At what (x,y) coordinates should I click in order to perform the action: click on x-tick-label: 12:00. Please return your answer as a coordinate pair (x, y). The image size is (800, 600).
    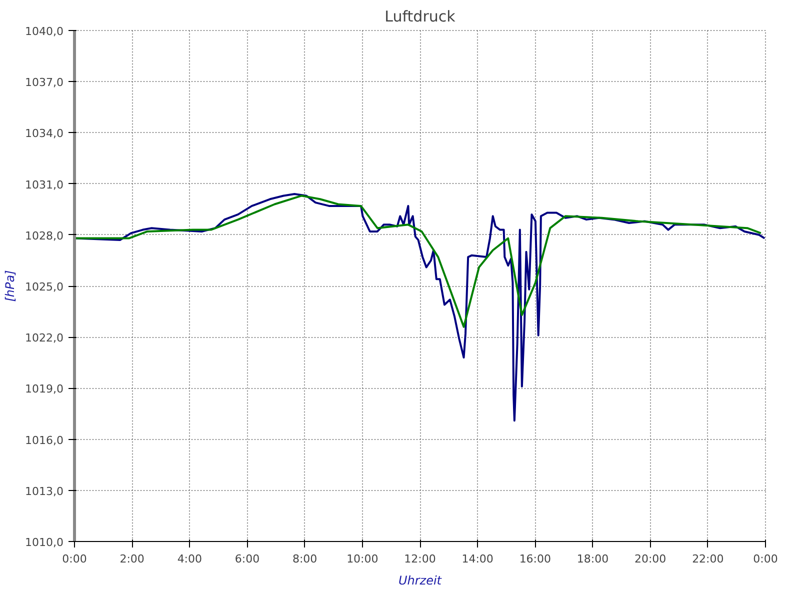
    Looking at the image, I should click on (420, 559).